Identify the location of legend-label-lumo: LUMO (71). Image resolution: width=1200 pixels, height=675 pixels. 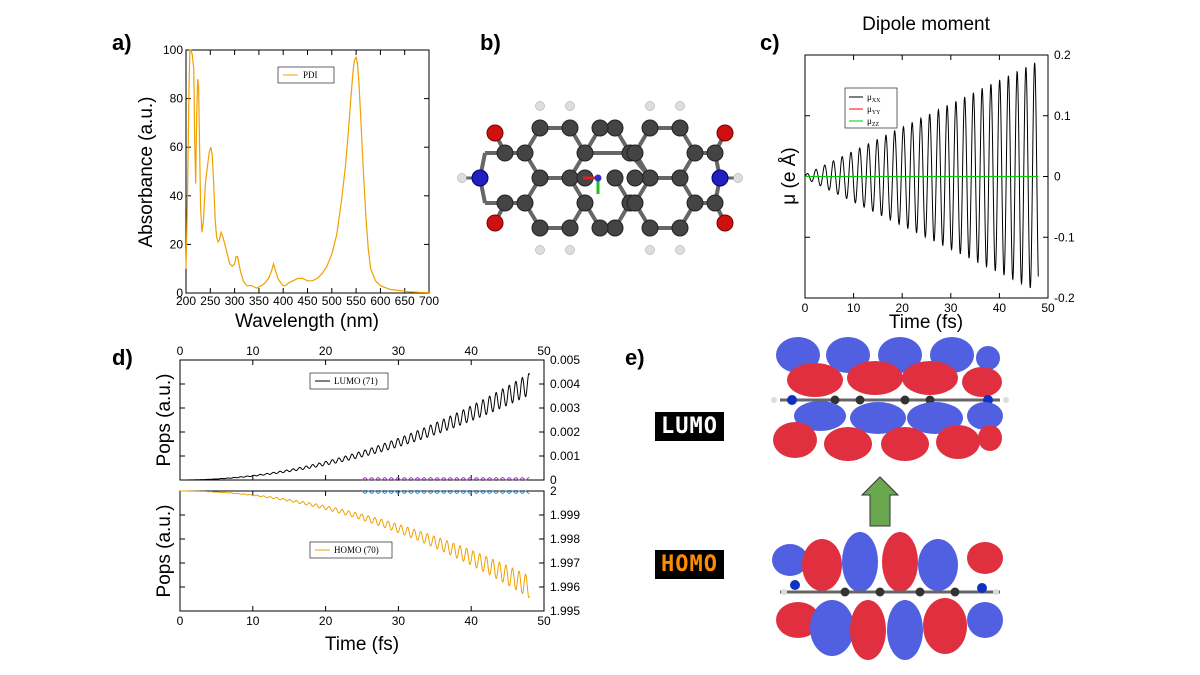
(356, 381).